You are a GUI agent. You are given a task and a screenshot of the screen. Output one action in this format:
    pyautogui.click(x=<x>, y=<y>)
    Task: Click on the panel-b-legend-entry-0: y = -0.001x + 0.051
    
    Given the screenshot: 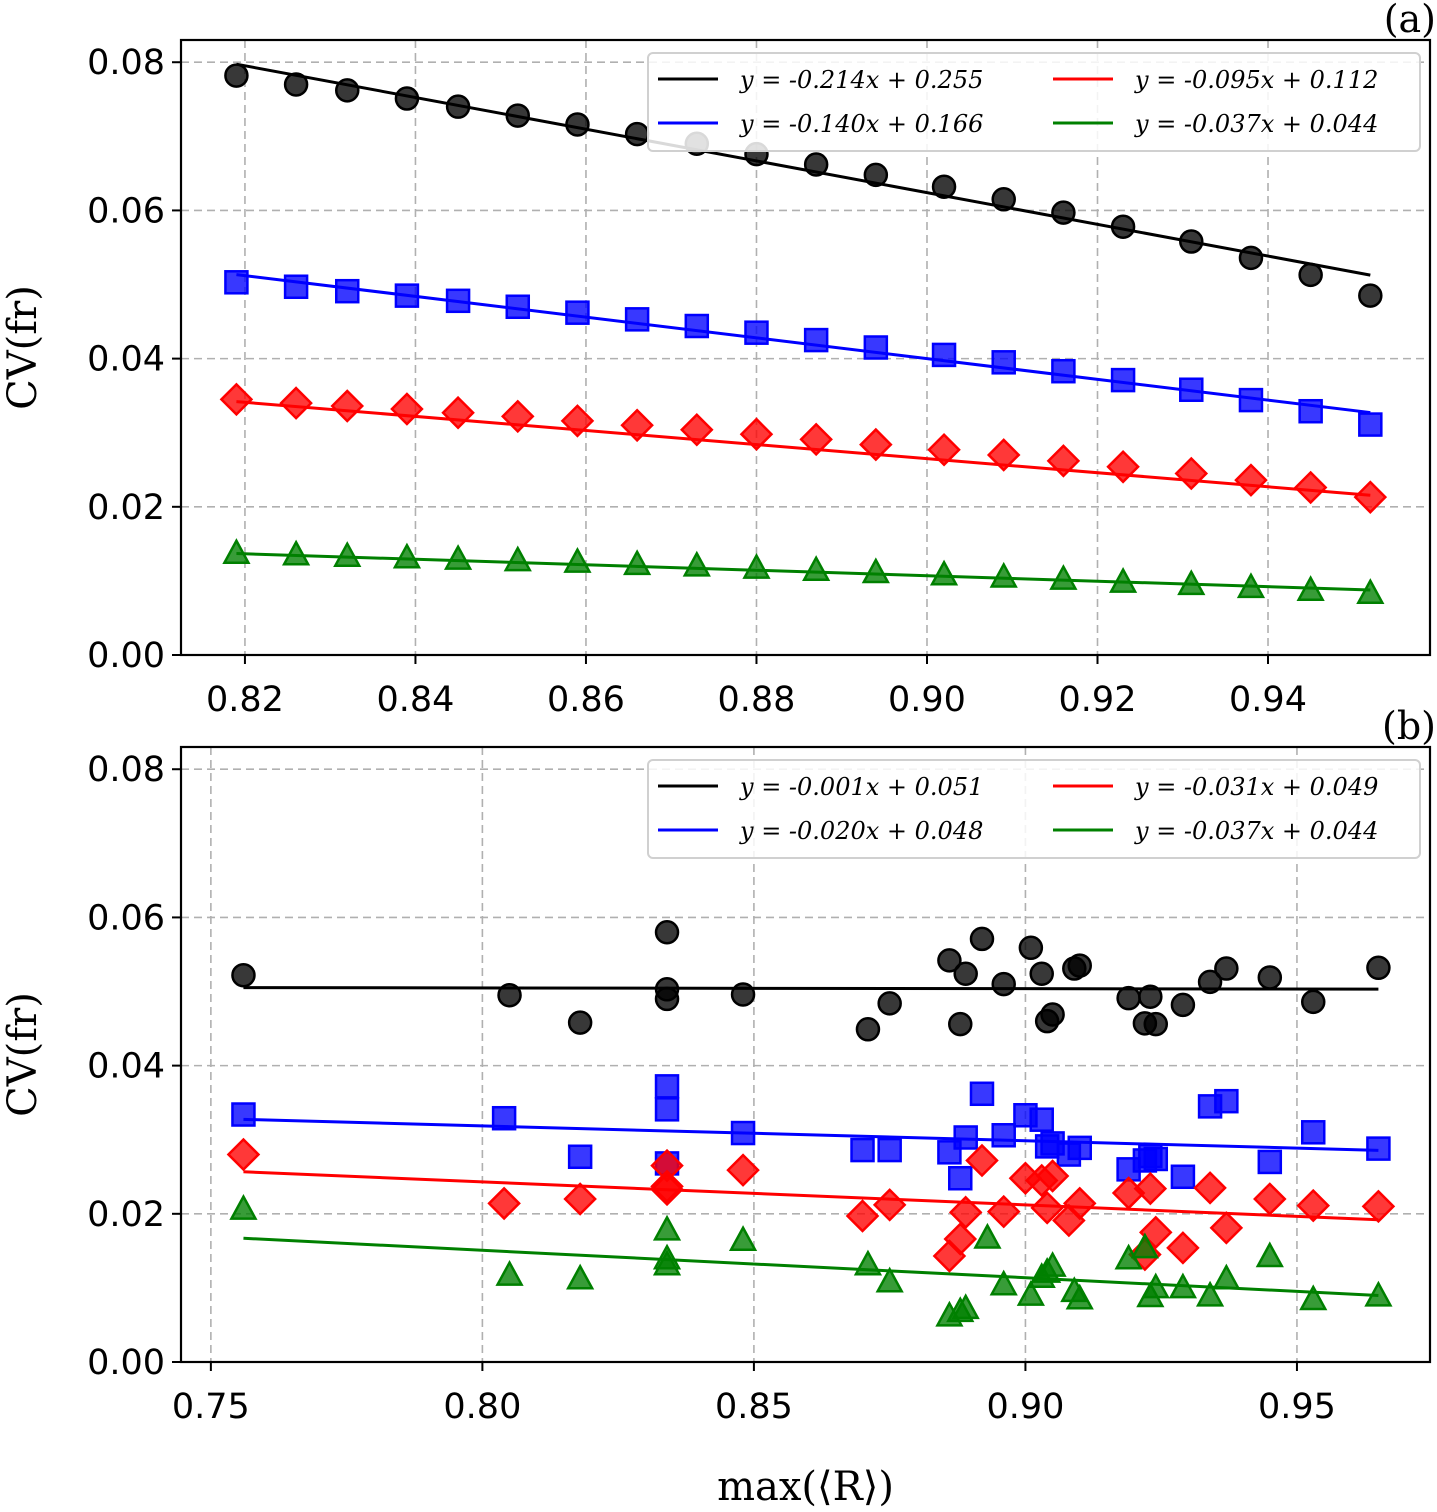 What is the action you would take?
    pyautogui.click(x=861, y=787)
    